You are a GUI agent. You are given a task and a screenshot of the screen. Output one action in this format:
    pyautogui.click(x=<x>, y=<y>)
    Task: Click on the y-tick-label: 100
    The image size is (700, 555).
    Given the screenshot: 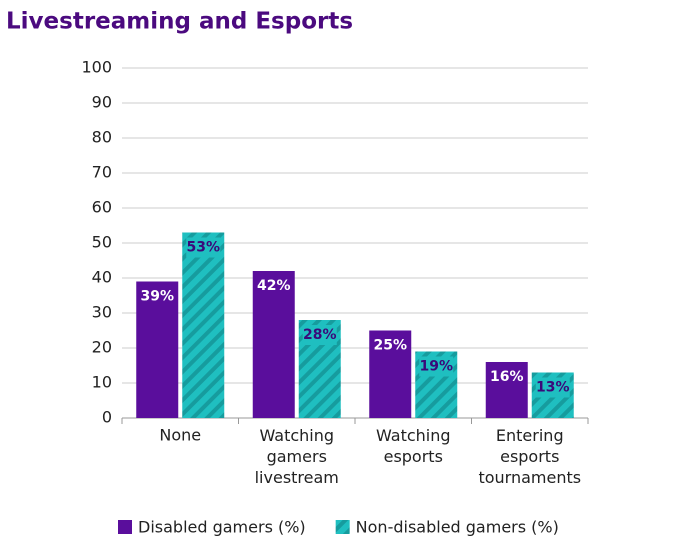 What is the action you would take?
    pyautogui.click(x=96, y=67)
    